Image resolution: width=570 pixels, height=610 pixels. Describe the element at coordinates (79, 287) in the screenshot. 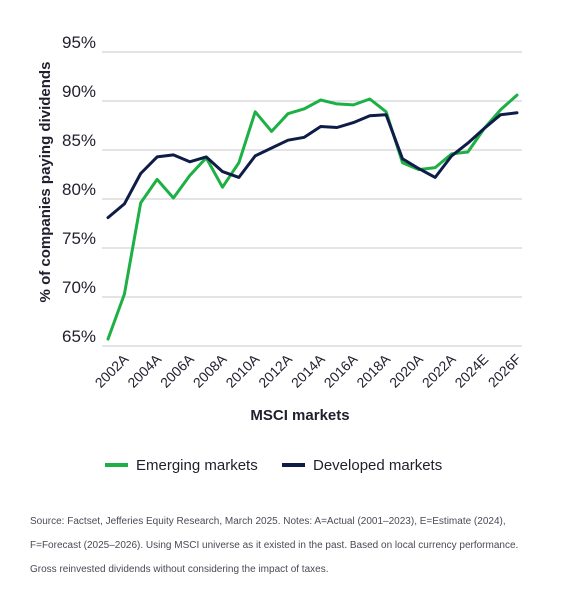

I see `y-tick-label: 70%` at that location.